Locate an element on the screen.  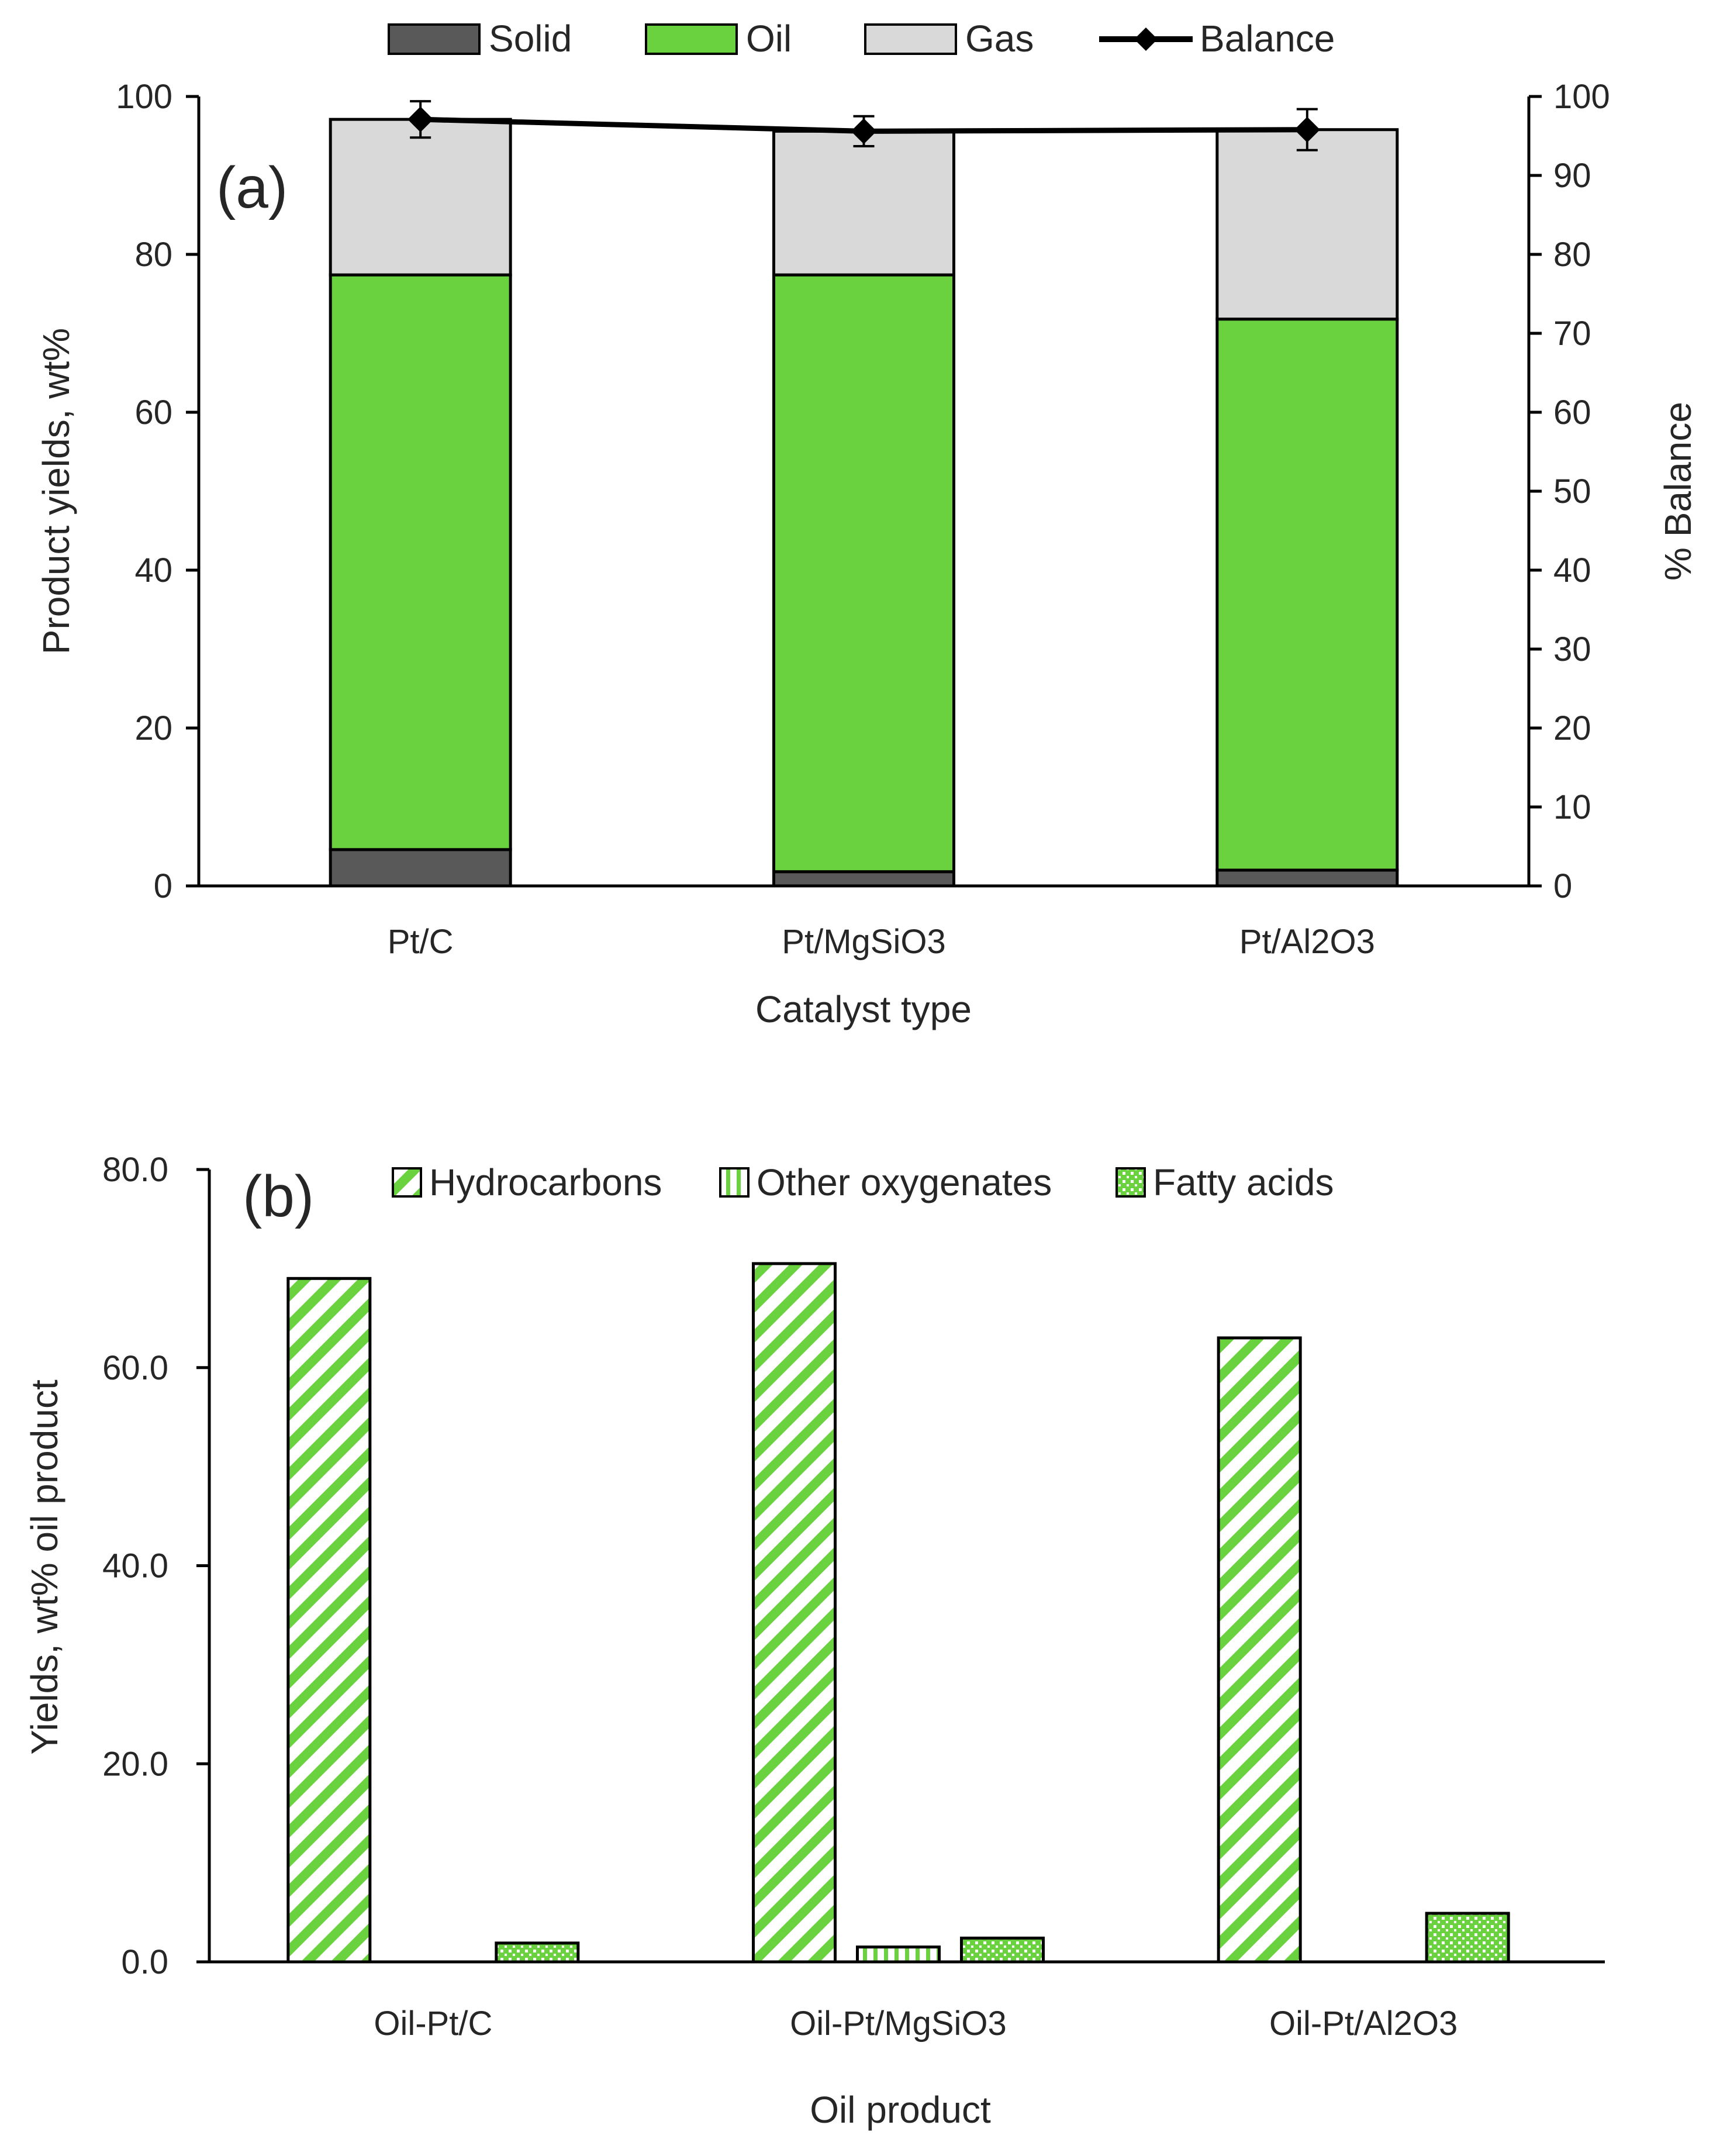
x-tick-label-b: Oil-Pt/C is located at coordinates (433, 2024).